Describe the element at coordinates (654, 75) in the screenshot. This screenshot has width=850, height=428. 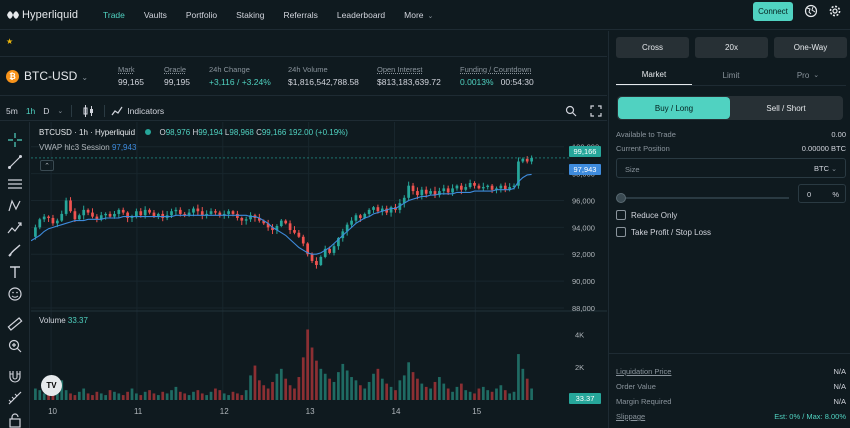
I see `tab-market: Market` at that location.